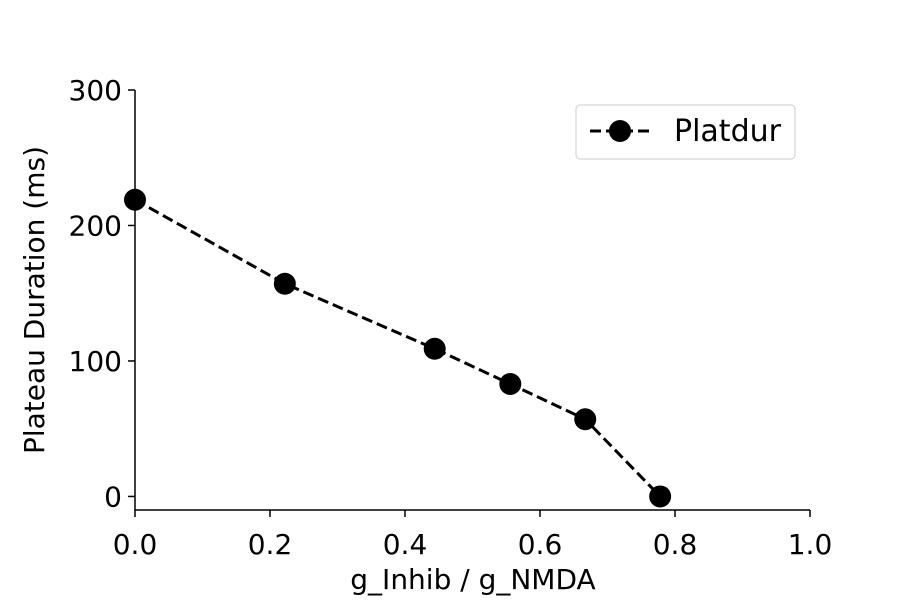 Image resolution: width=900 pixels, height=600 pixels. I want to click on legend-frame, so click(685, 132).